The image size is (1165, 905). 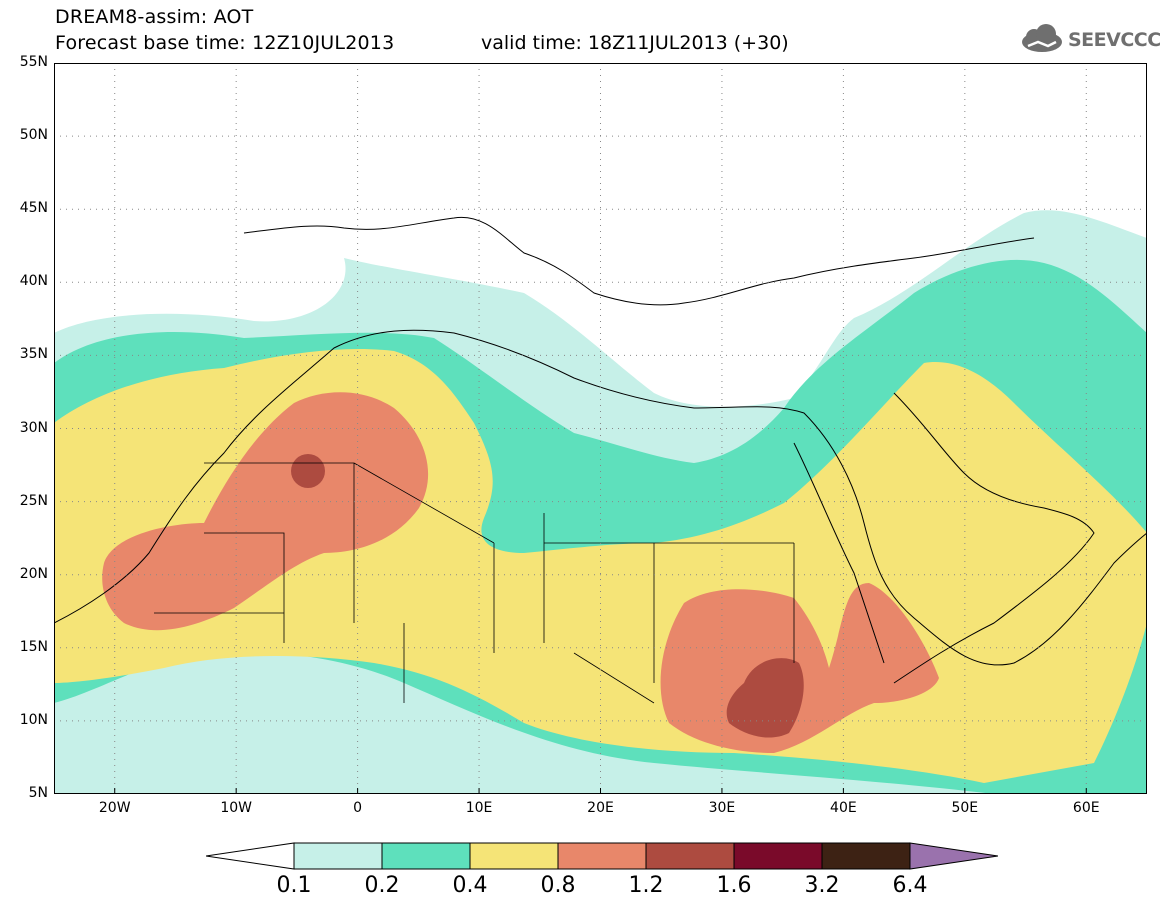 I want to click on lon-tick-label: 10W, so click(x=236, y=808).